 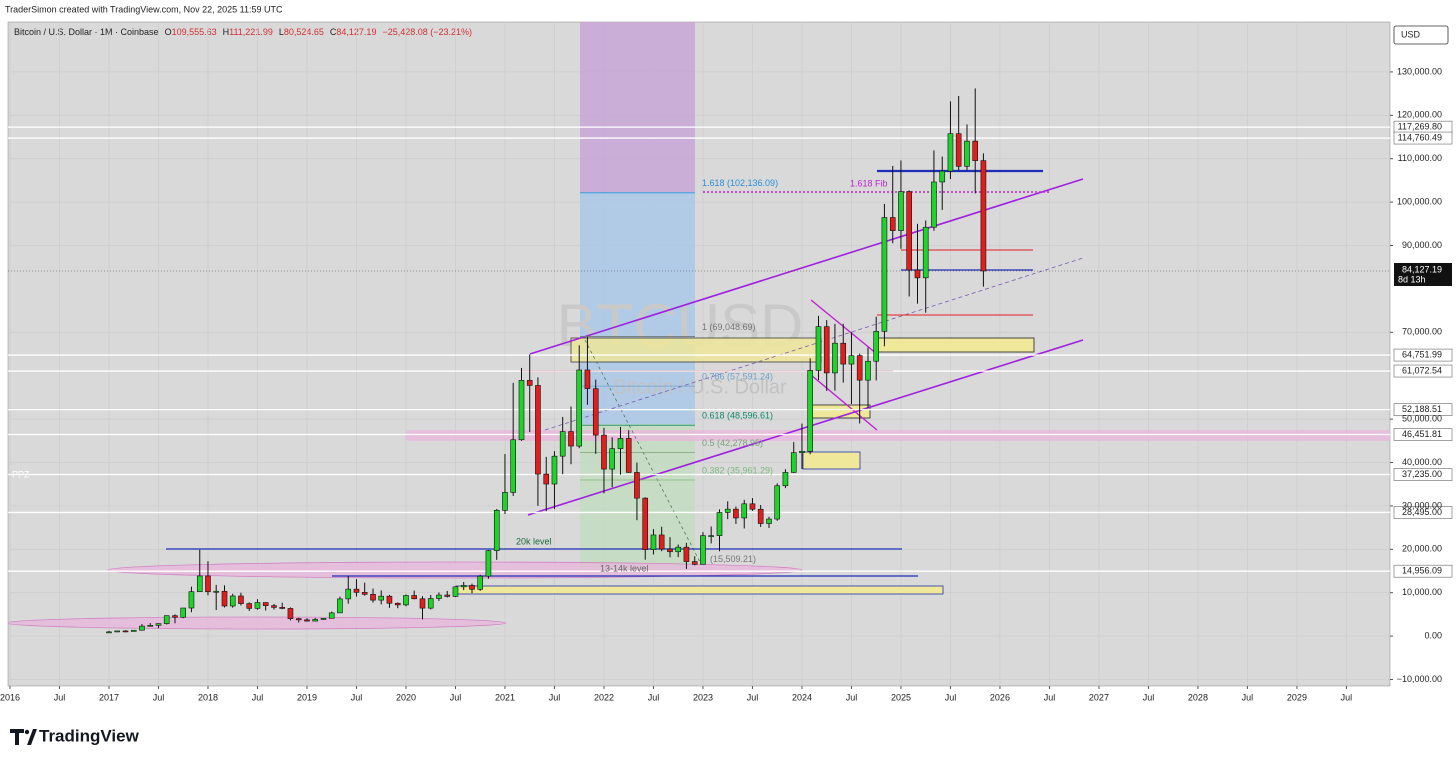 What do you see at coordinates (1422, 505) in the screenshot?
I see `y-tick-label: 30,000.00` at bounding box center [1422, 505].